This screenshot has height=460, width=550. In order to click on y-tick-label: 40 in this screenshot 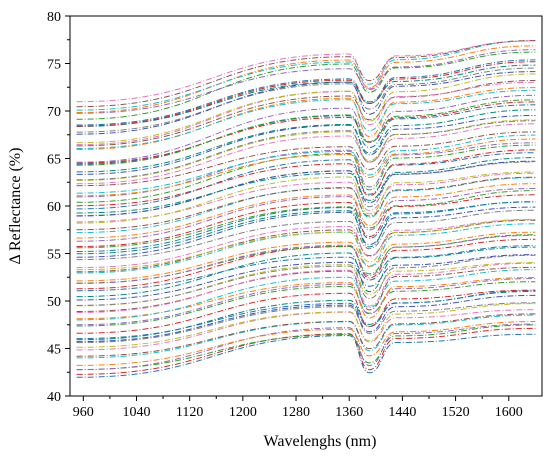, I will do `click(54, 397)`.